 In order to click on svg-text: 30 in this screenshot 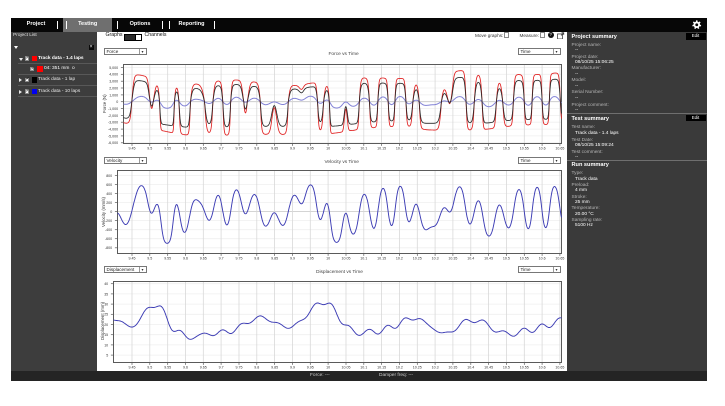, I will do `click(106, 305)`.